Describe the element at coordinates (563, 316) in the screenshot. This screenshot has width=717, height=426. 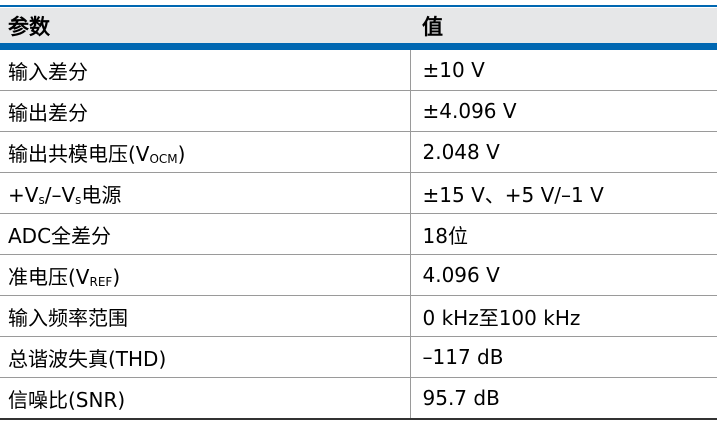
I see `value-cell: 0 kHz至100 kHz` at that location.